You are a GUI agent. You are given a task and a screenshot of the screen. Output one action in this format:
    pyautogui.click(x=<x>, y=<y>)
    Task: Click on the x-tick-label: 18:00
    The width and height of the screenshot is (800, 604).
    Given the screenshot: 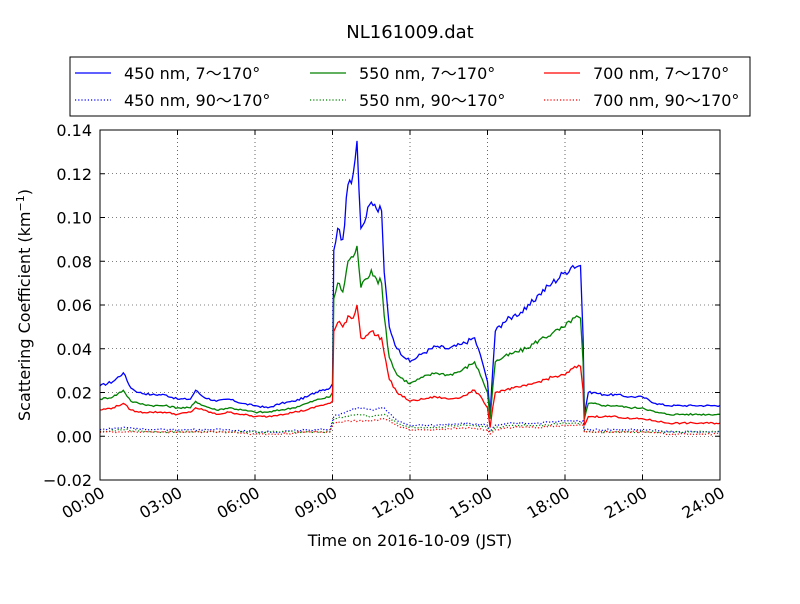 What is the action you would take?
    pyautogui.click(x=548, y=503)
    